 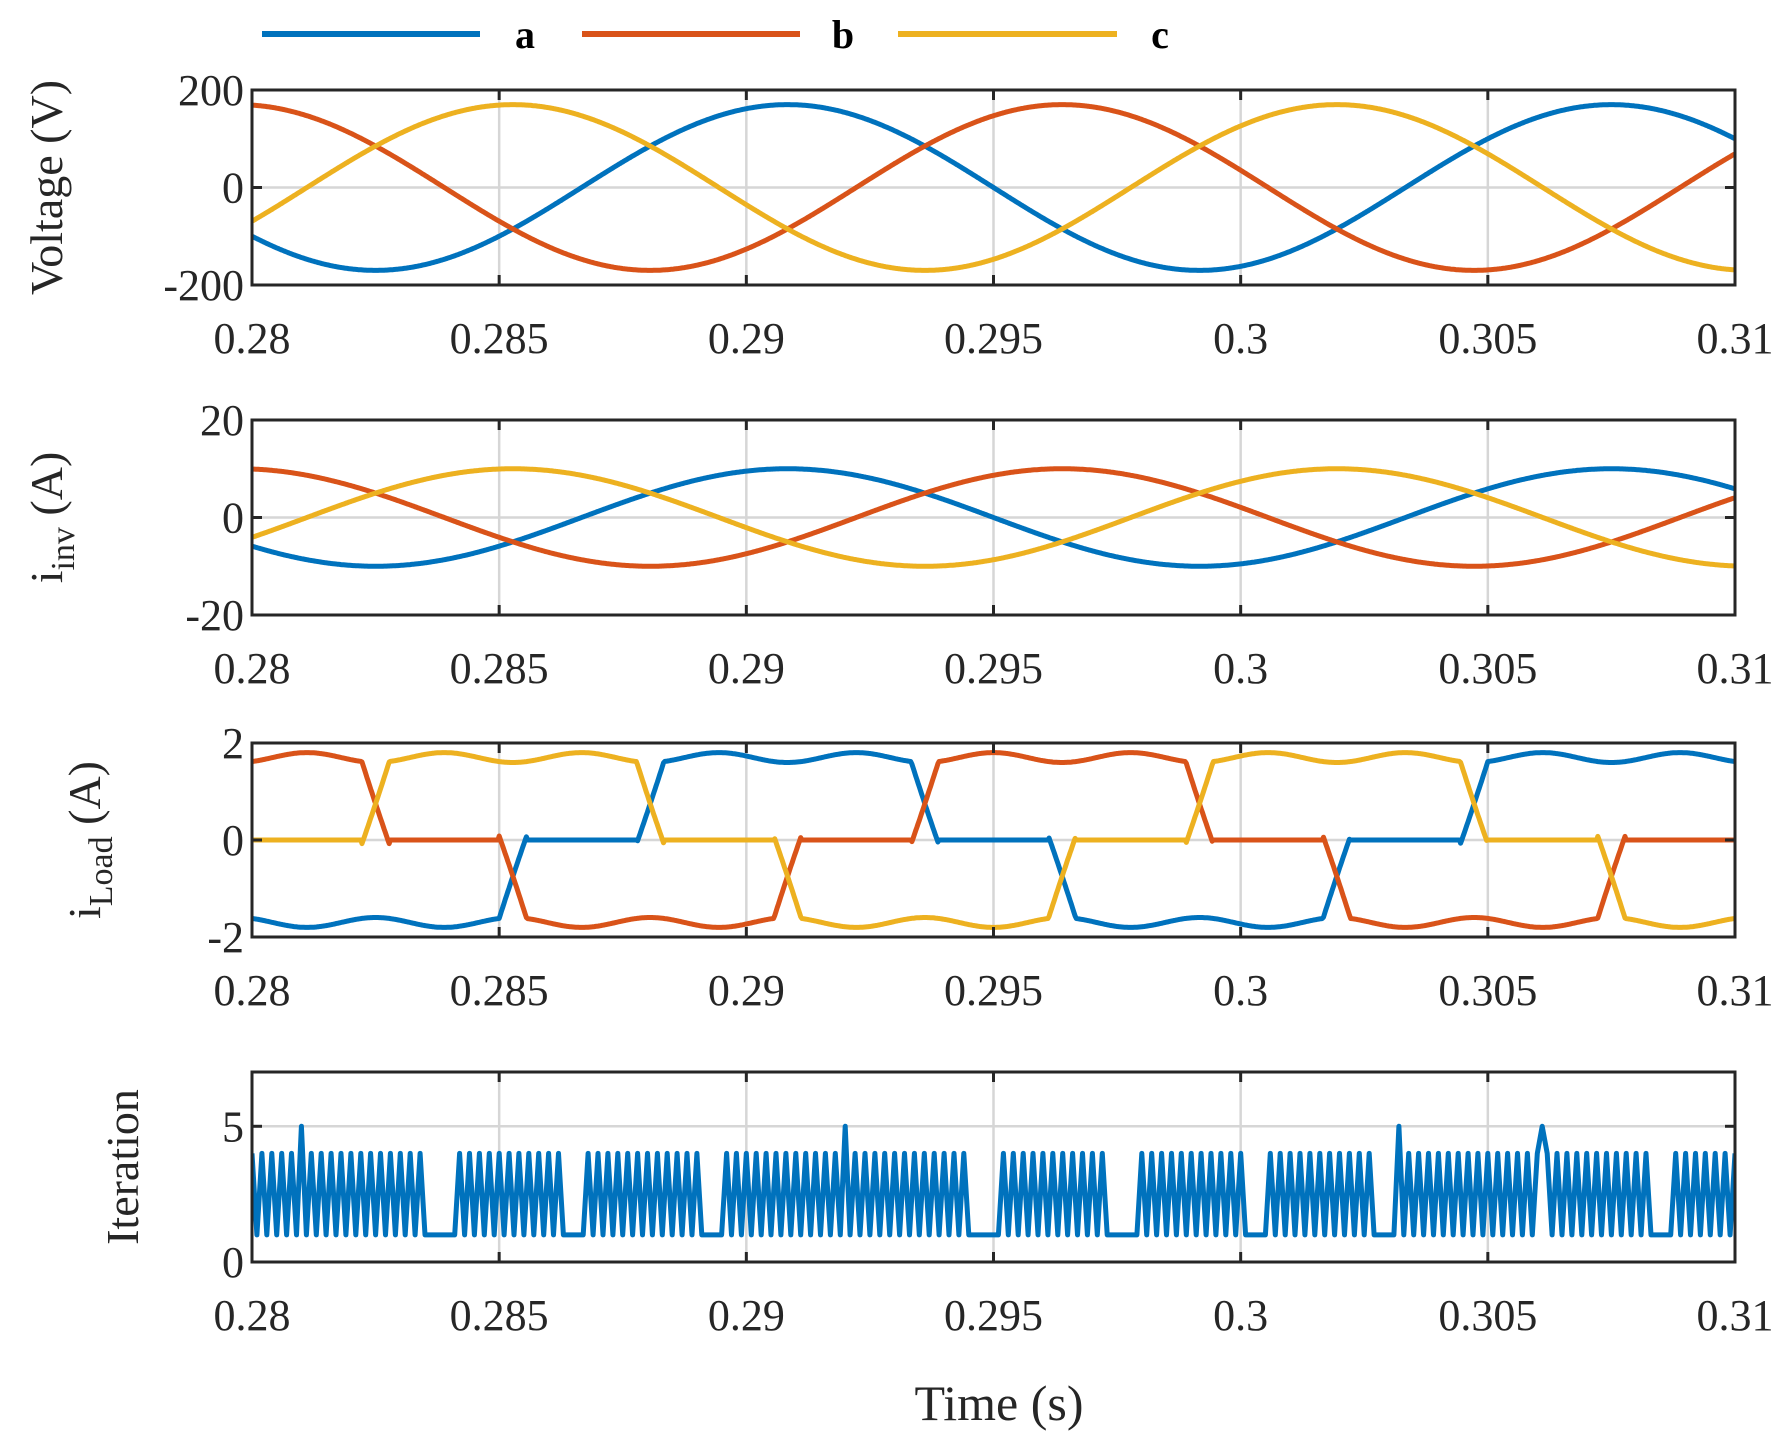 I want to click on y-tick-label: 200, so click(x=211, y=90).